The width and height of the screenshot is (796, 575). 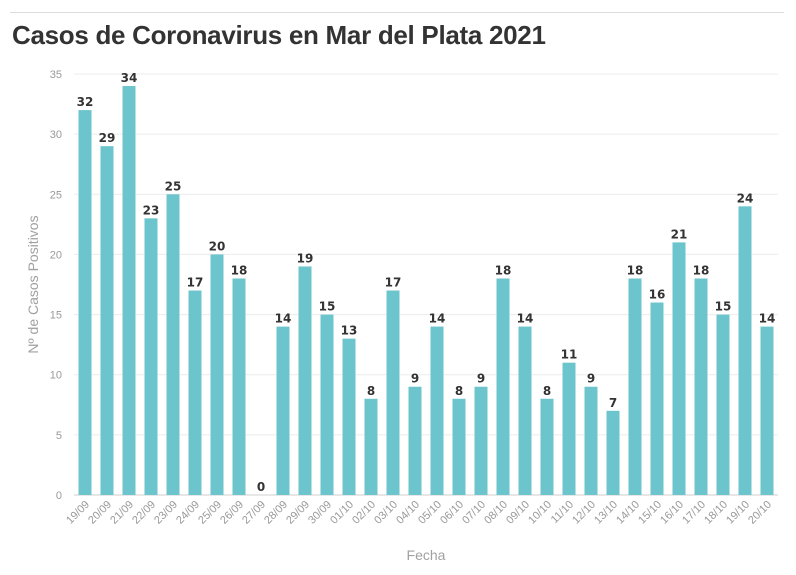 What do you see at coordinates (56, 316) in the screenshot?
I see `y-tick-label: 15` at bounding box center [56, 316].